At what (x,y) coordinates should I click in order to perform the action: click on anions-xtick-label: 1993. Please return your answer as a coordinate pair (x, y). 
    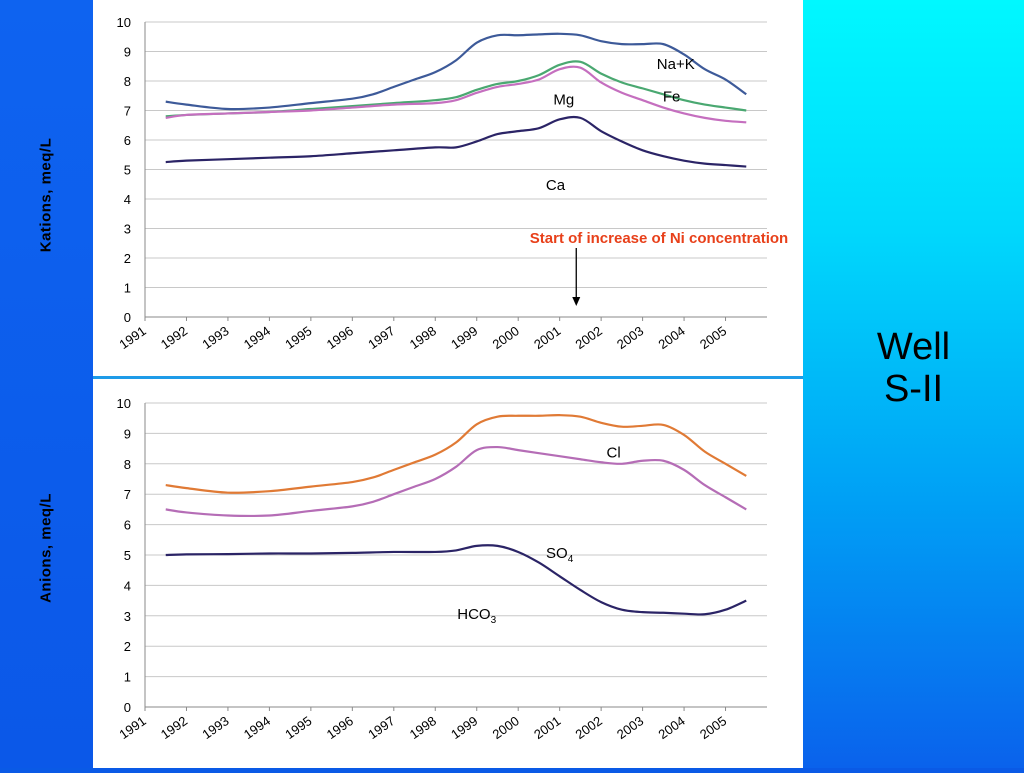
    Looking at the image, I should click on (215, 727).